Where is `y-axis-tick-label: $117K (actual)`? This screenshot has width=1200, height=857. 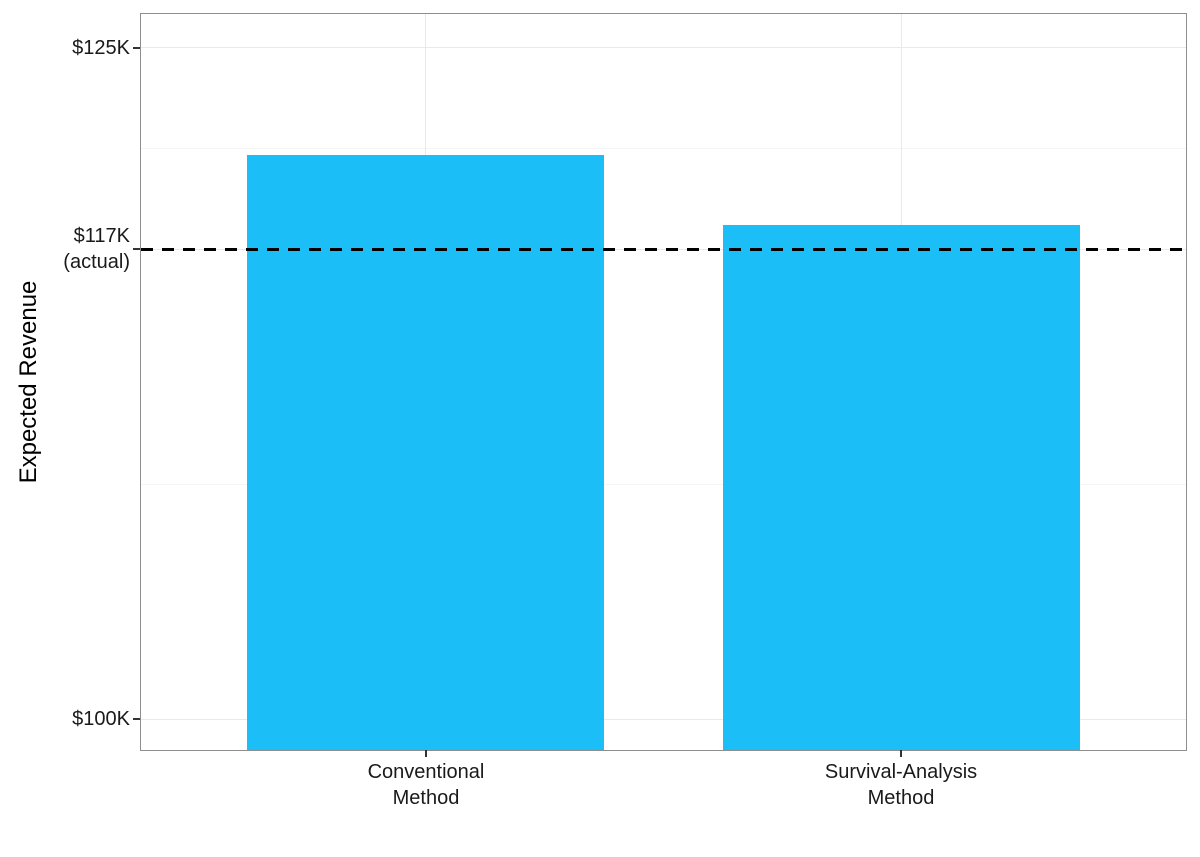
y-axis-tick-label: $117K (actual) is located at coordinates (96, 249).